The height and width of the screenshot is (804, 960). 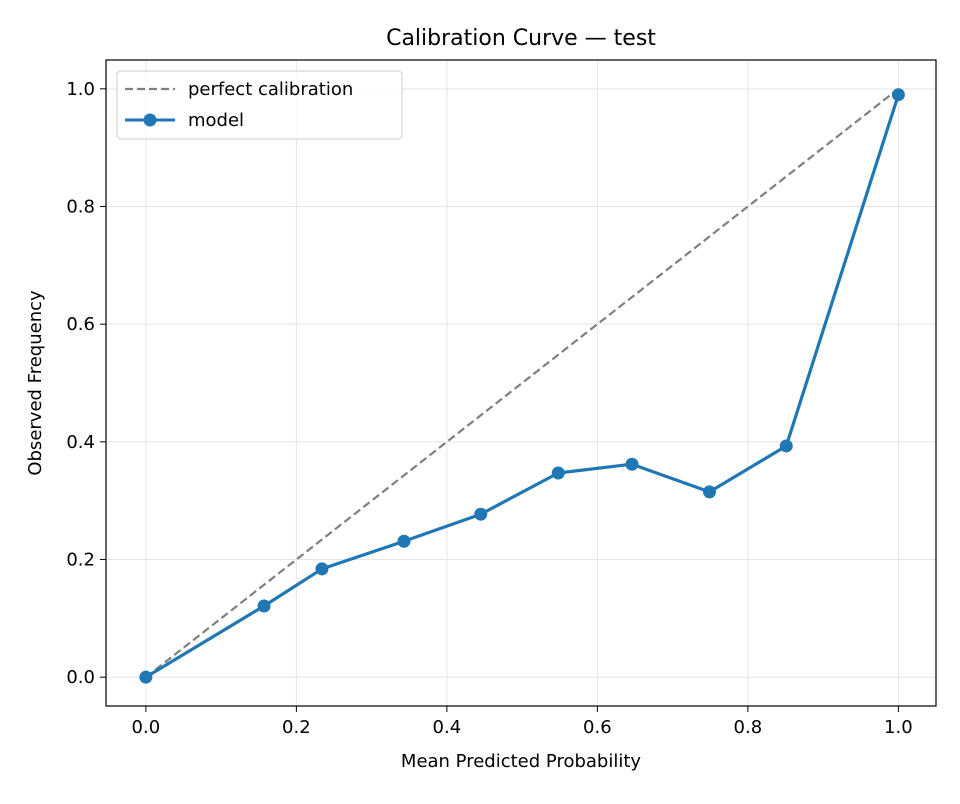 I want to click on y-tick-label: 0.6, so click(x=80, y=324).